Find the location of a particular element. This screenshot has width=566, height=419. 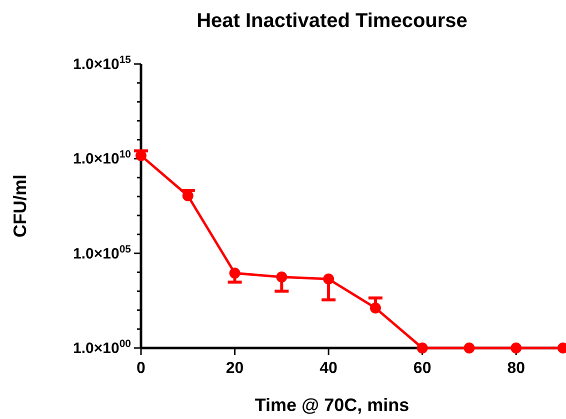

y-axis-title: CFU/ml is located at coordinates (20, 206).